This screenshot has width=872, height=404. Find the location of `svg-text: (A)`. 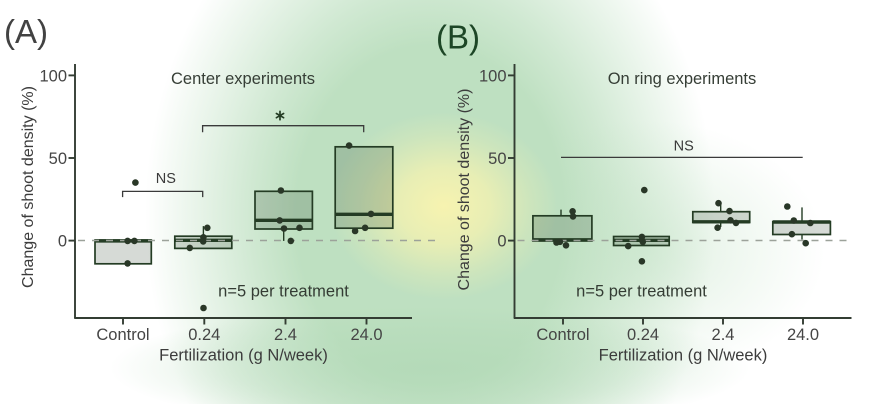

svg-text: (A) is located at coordinates (26, 31).